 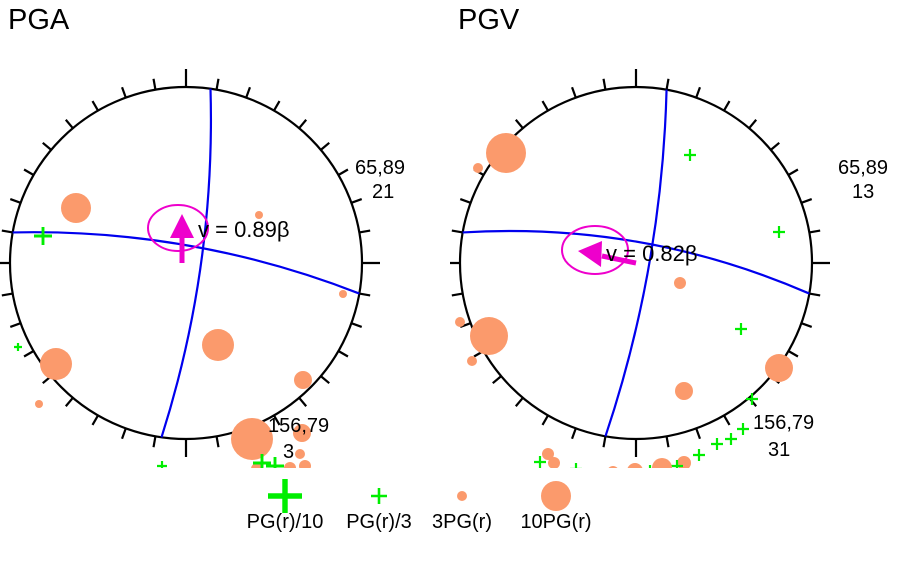 What do you see at coordinates (380, 168) in the screenshot?
I see `nodal-plane-1-label-line1-pga: 65,89` at bounding box center [380, 168].